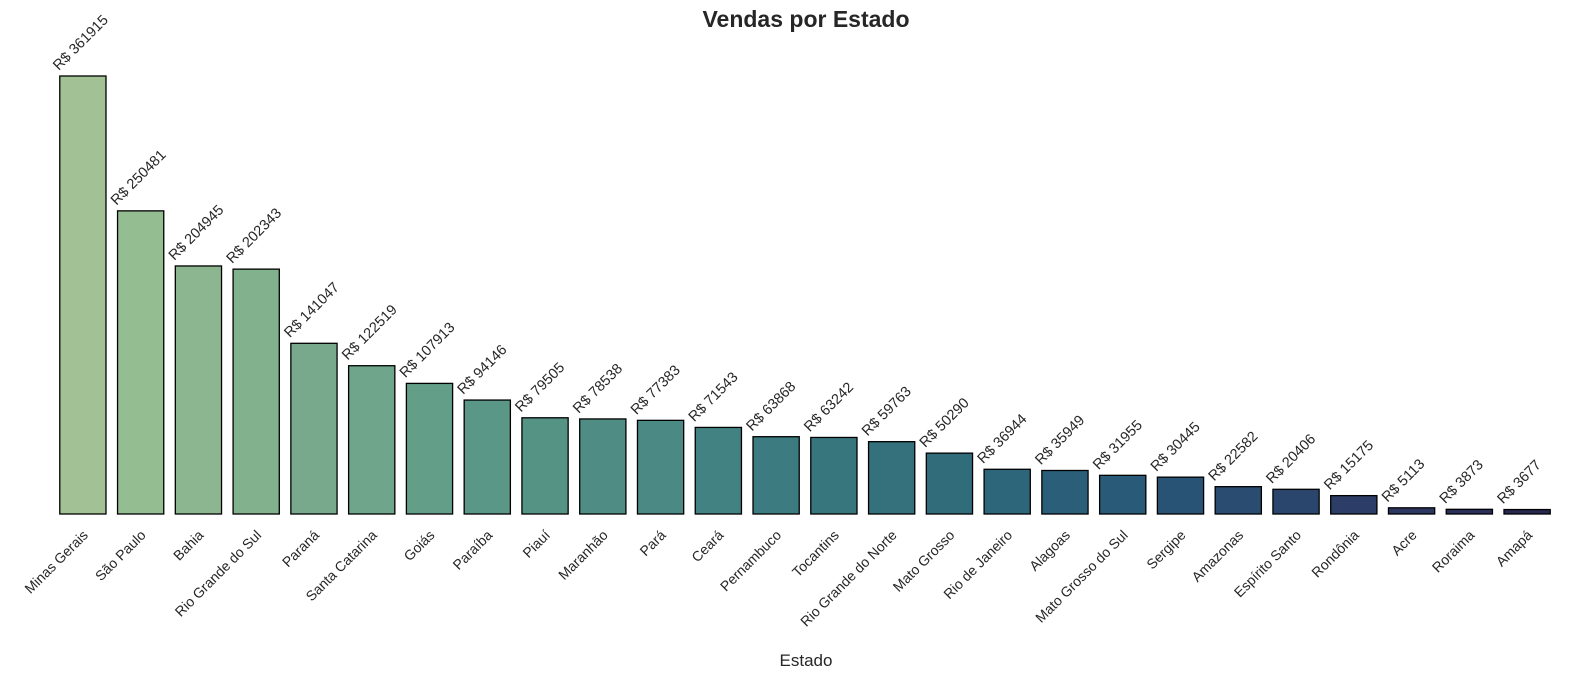 The width and height of the screenshot is (1577, 683). I want to click on x-tick-label: Paraná, so click(300, 548).